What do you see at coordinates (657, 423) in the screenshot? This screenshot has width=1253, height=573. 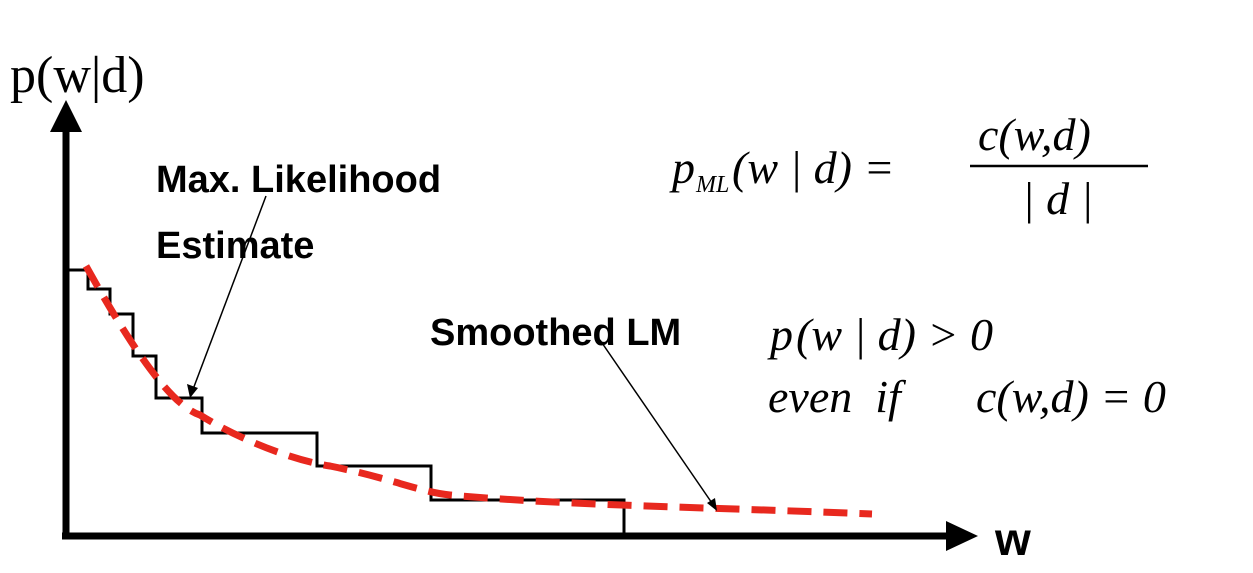 I see `smoothed-lm-pointer` at bounding box center [657, 423].